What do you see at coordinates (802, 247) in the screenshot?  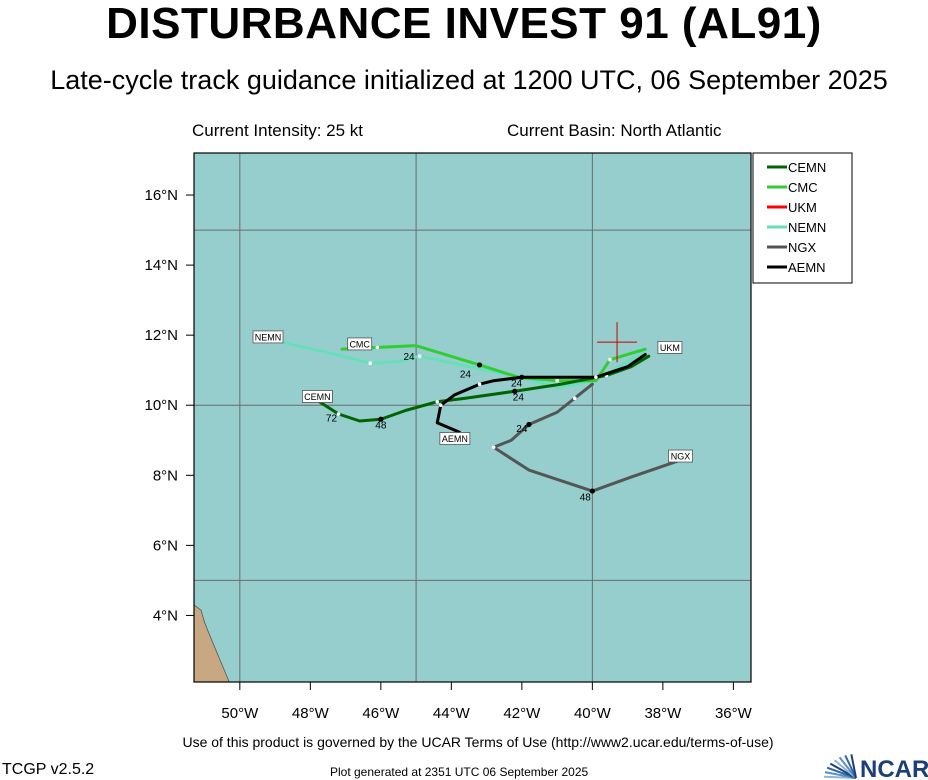 I see `legend-label-ngx: NGX` at bounding box center [802, 247].